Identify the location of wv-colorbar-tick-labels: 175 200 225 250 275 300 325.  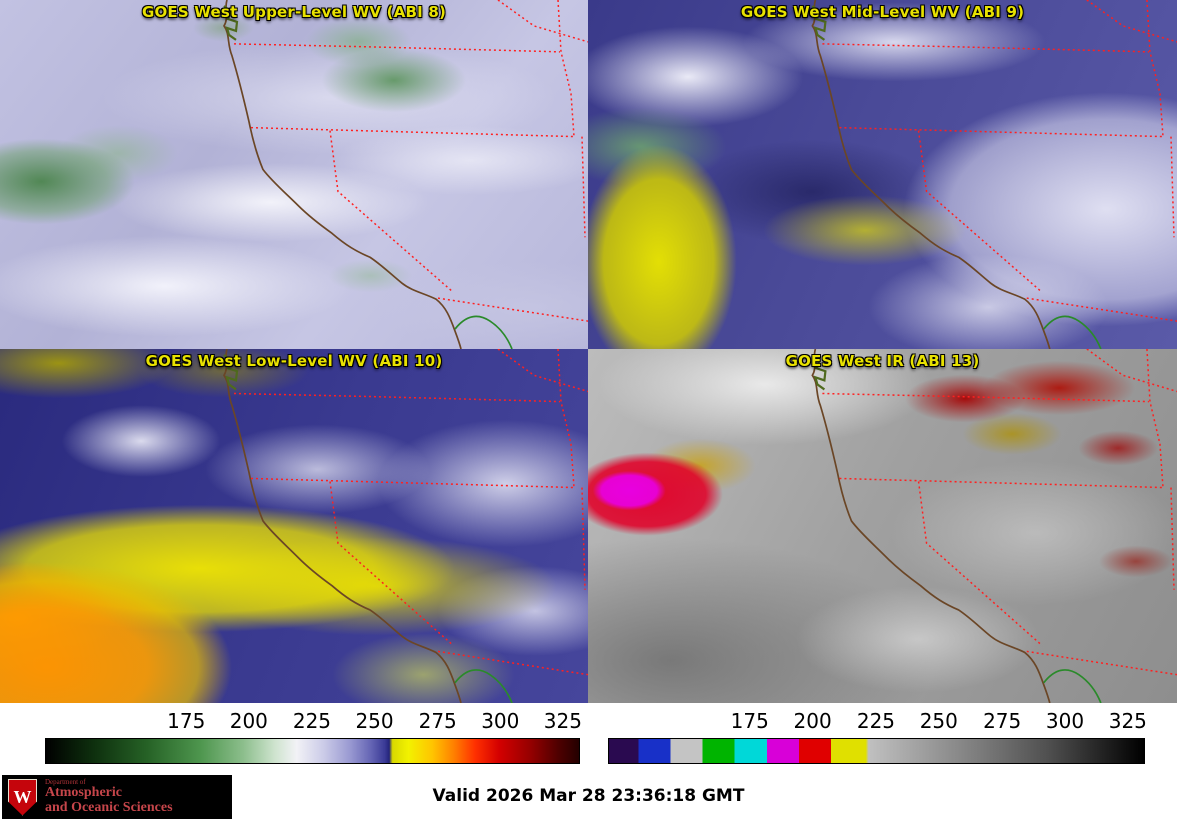
(313, 722).